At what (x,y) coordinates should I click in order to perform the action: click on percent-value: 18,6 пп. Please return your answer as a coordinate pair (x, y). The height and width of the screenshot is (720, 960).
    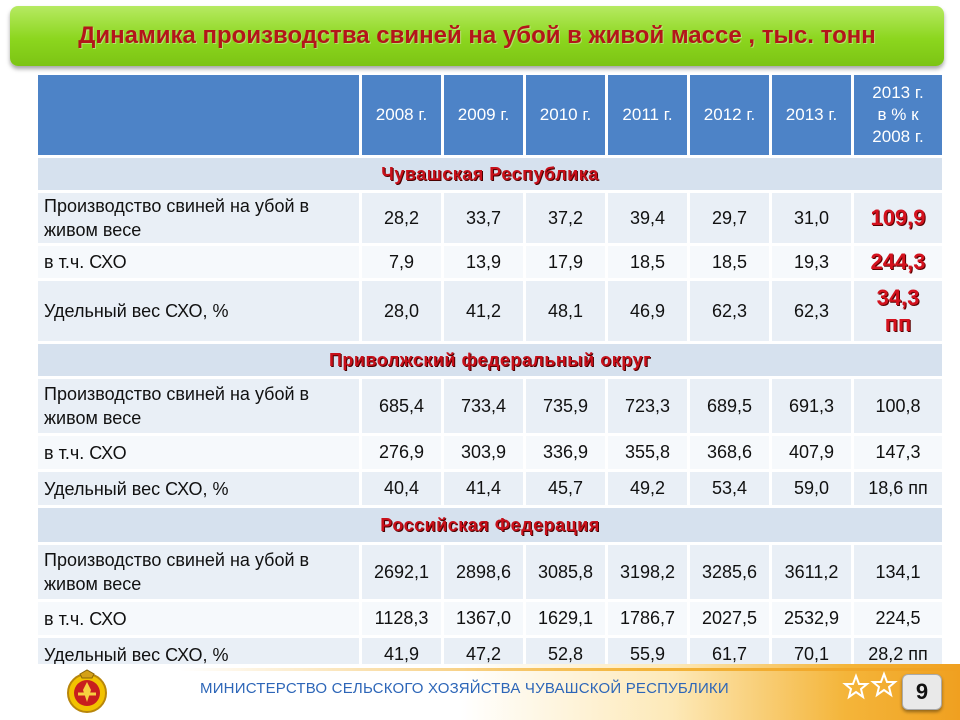
    Looking at the image, I should click on (898, 488).